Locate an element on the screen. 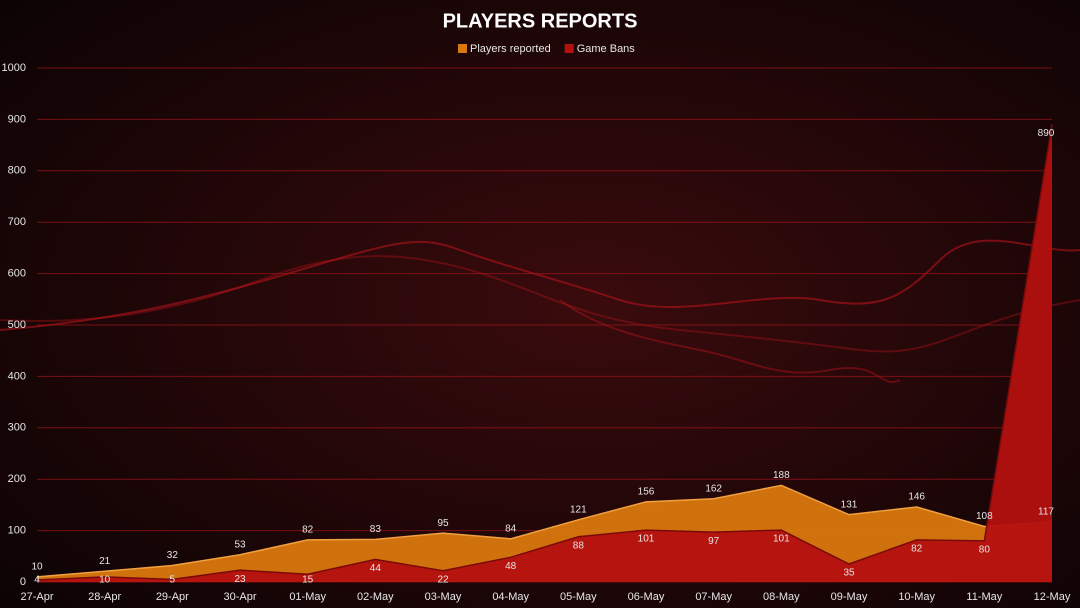  y-tick-label: 0 is located at coordinates (23, 582).